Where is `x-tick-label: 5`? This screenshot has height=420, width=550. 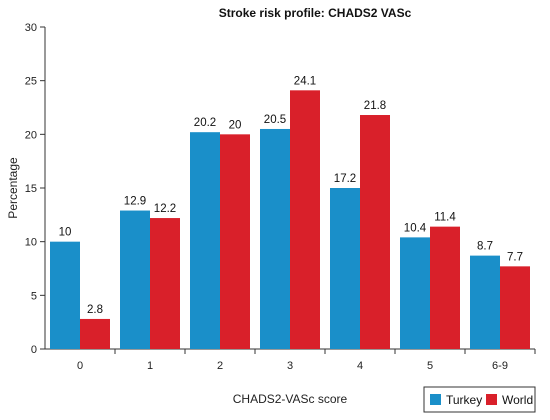 x-tick-label: 5 is located at coordinates (430, 366).